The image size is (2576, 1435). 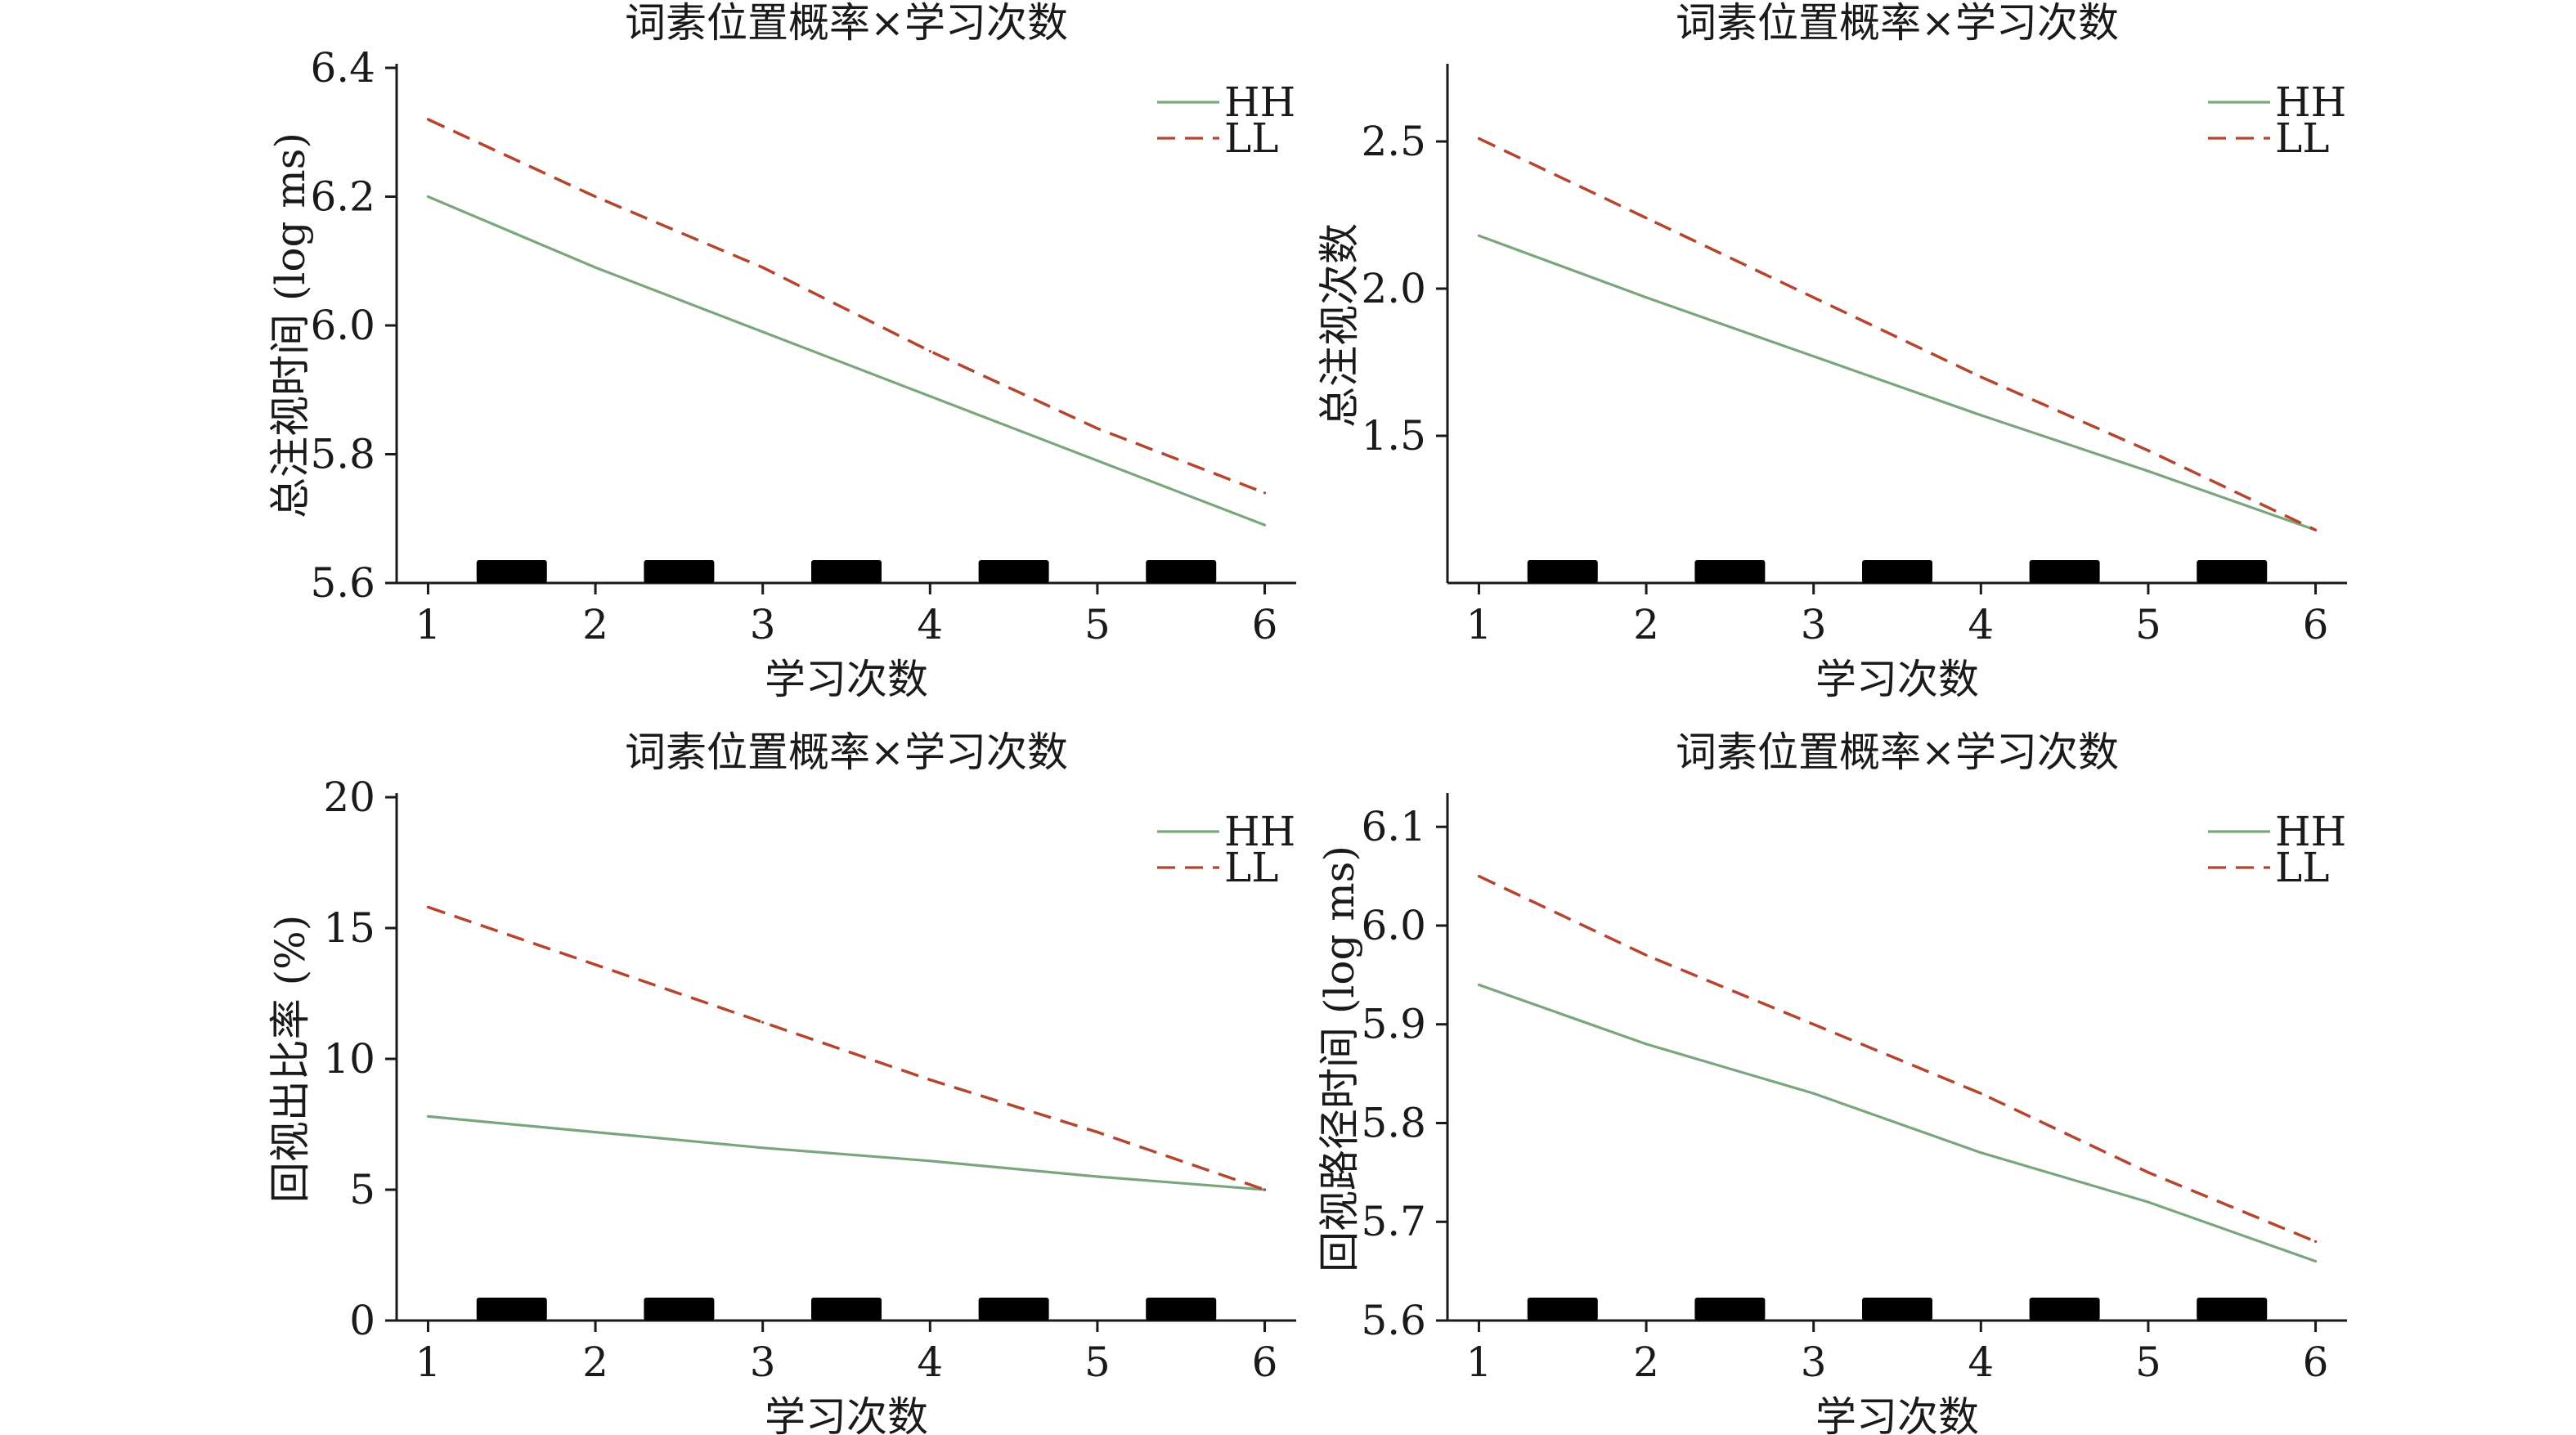 What do you see at coordinates (342, 68) in the screenshot?
I see `y-tick-label: 6.4` at bounding box center [342, 68].